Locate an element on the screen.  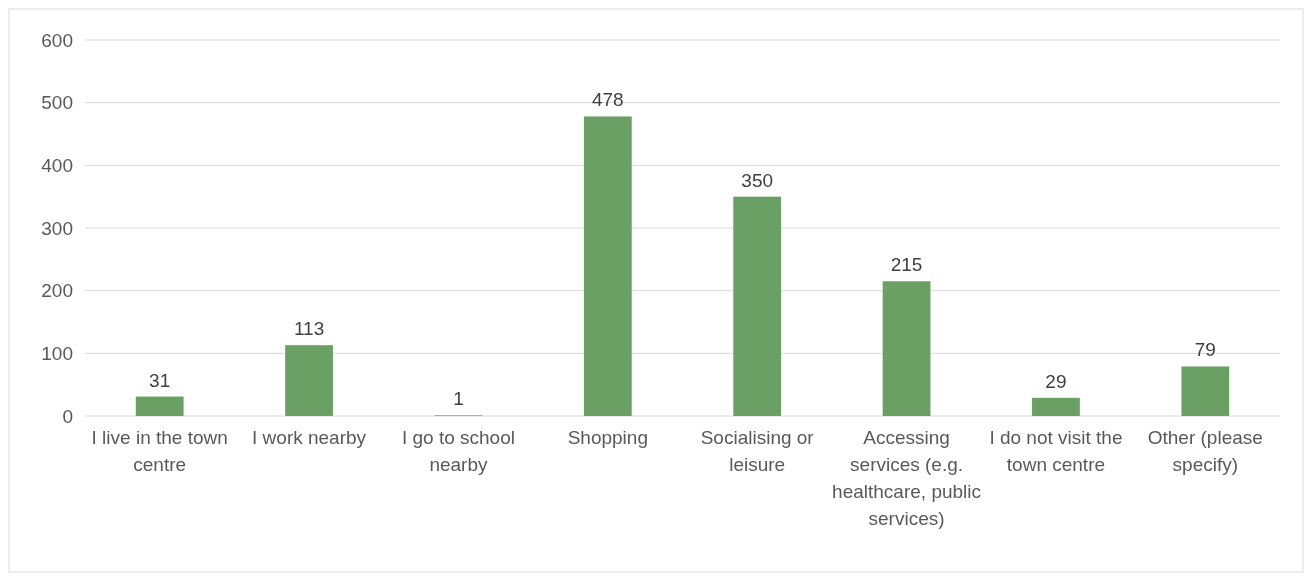
y-tick-label: 300 is located at coordinates (57, 228).